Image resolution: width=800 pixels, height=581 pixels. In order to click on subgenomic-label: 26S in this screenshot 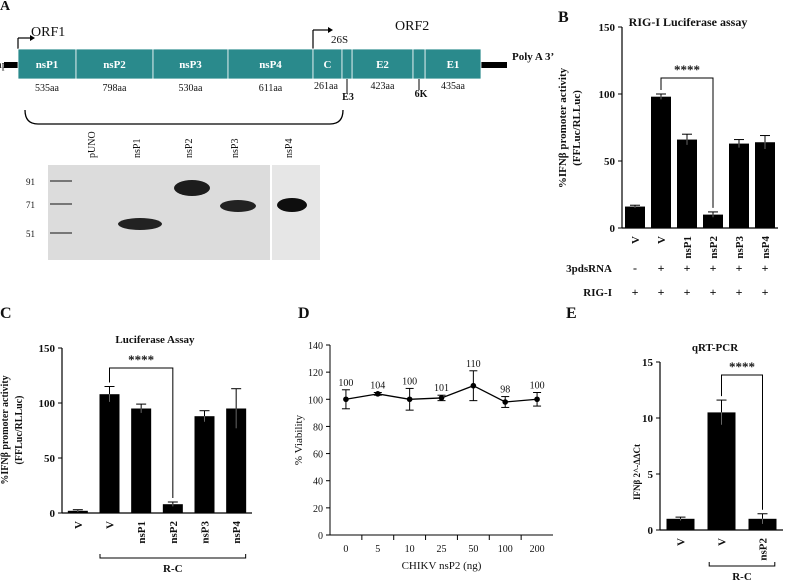, I will do `click(339, 40)`.